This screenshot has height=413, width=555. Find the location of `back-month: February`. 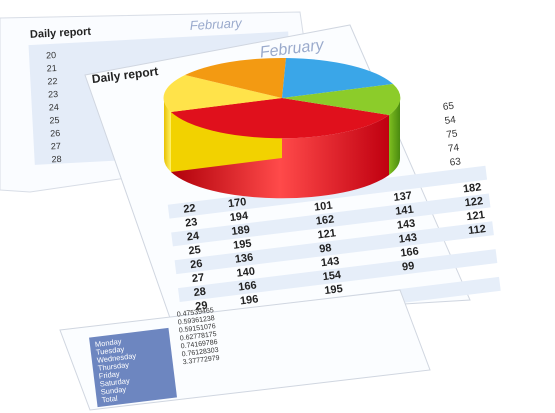

back-month: February is located at coordinates (216, 24).